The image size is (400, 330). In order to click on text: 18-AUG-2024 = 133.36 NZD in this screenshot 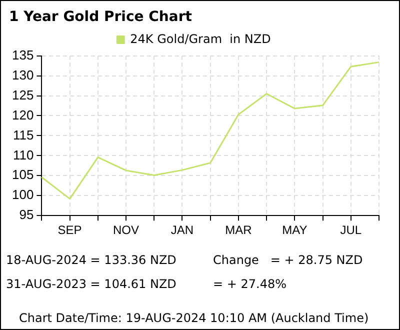, I will do `click(91, 260)`.